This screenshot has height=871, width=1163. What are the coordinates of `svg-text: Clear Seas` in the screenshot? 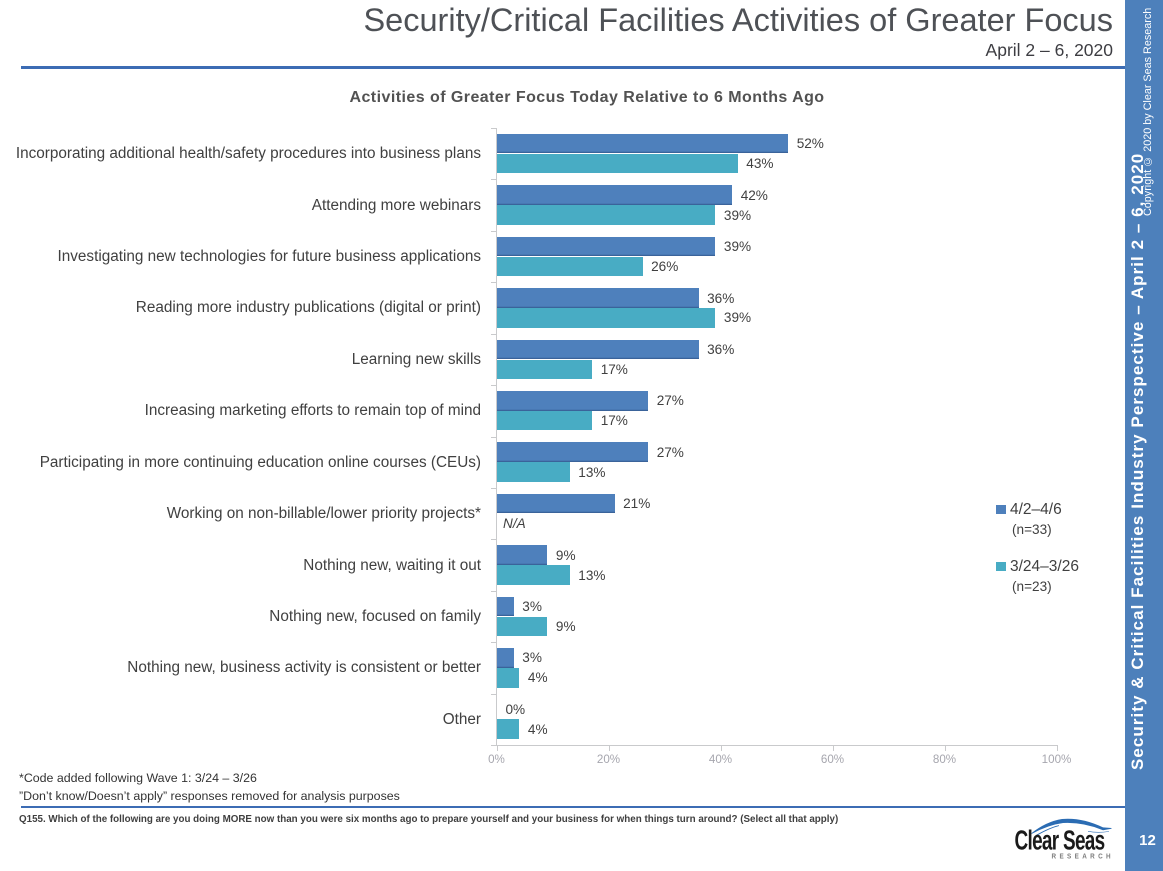 It's located at (1060, 840).